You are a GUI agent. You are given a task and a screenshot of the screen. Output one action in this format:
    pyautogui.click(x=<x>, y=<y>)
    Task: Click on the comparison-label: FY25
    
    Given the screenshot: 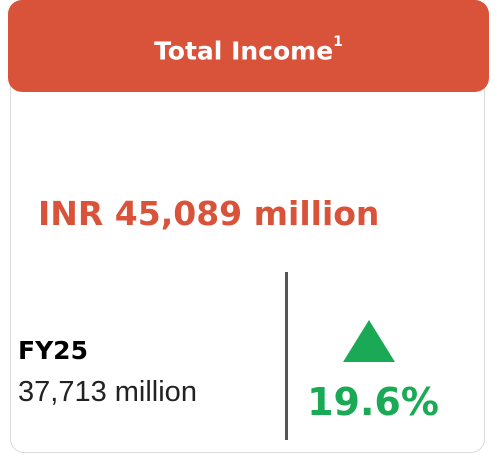 What is the action you would take?
    pyautogui.click(x=53, y=350)
    